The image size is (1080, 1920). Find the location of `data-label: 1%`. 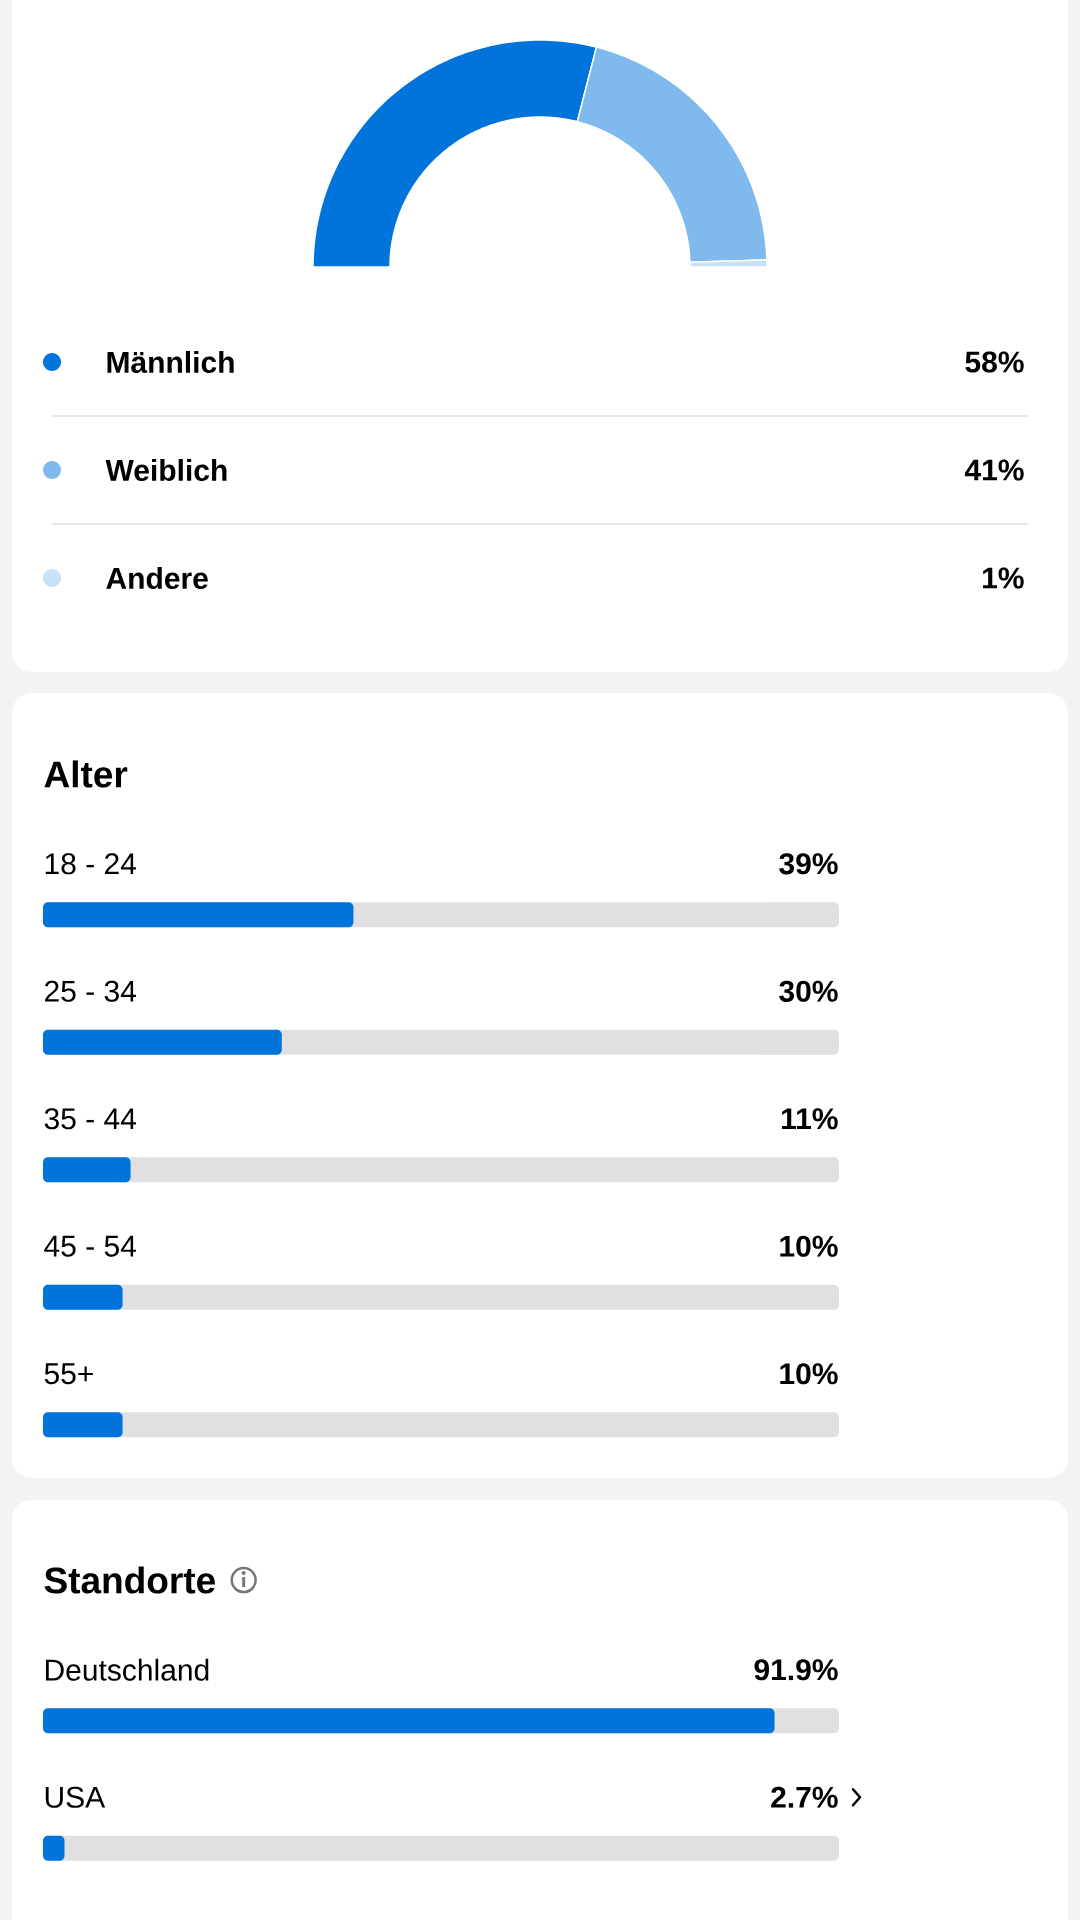

data-label: 1% is located at coordinates (1003, 578).